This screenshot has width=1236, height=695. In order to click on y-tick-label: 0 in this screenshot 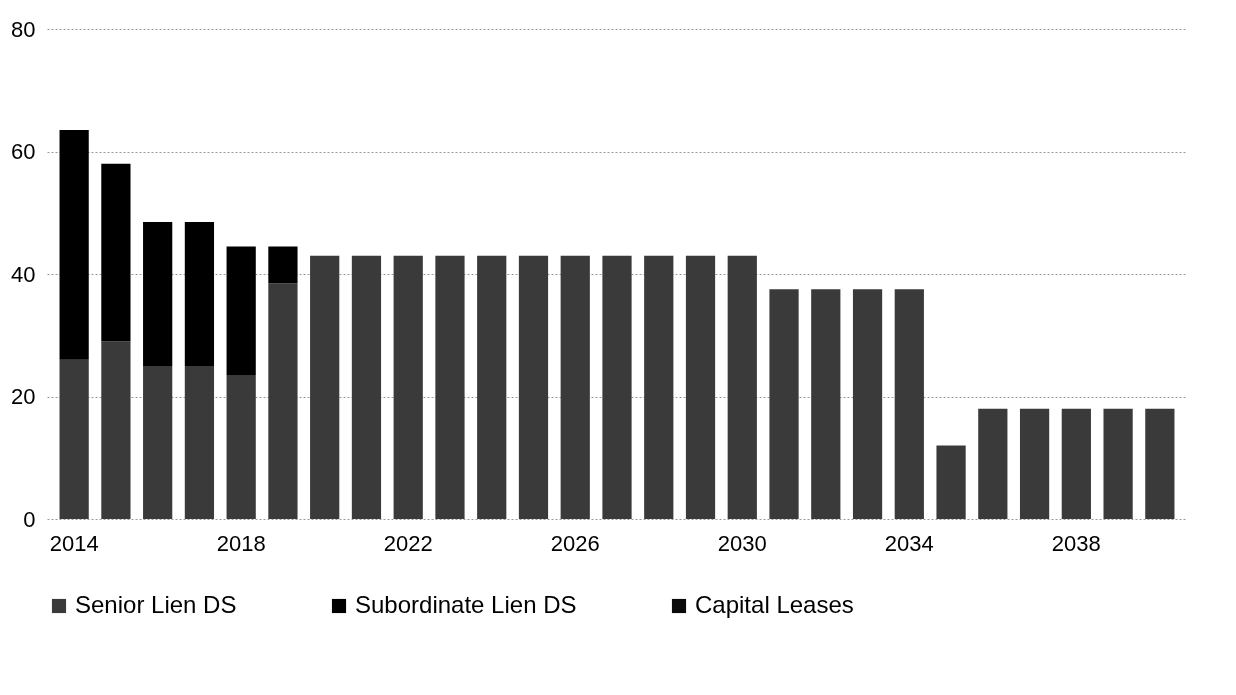, I will do `click(29, 519)`.